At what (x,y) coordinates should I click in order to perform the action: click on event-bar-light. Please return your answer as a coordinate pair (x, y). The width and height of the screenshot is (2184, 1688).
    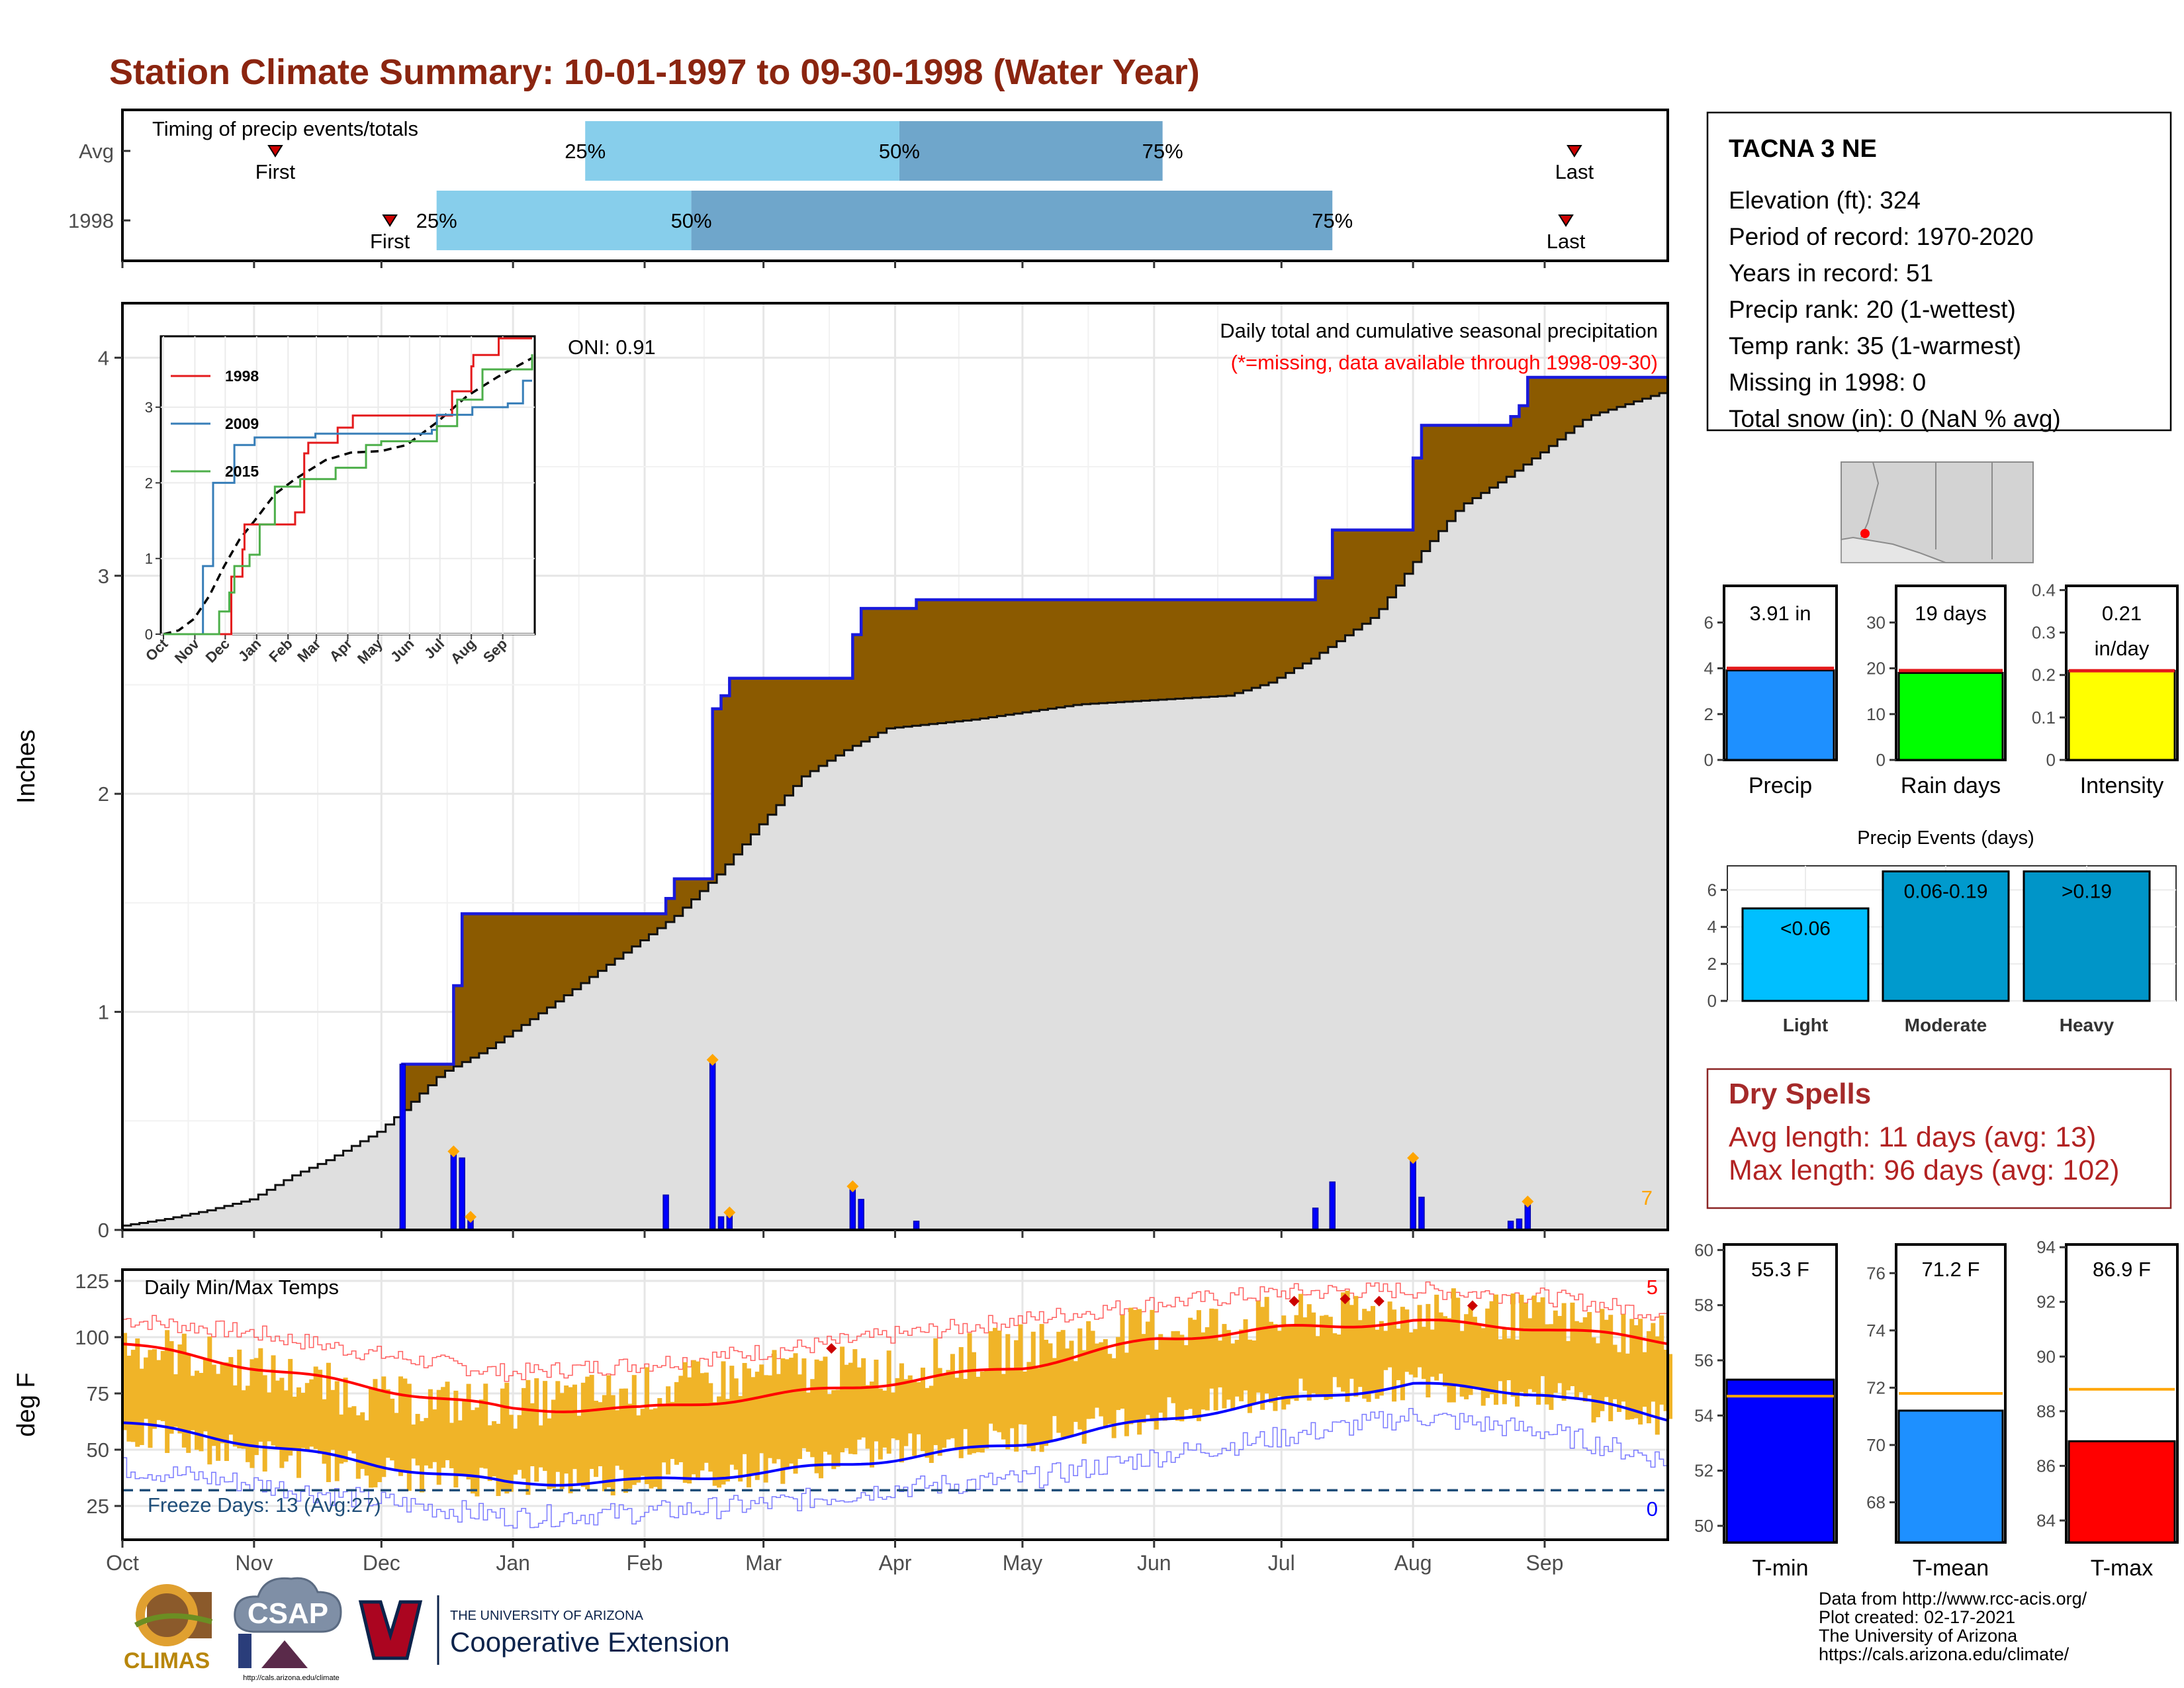
    Looking at the image, I should click on (1806, 954).